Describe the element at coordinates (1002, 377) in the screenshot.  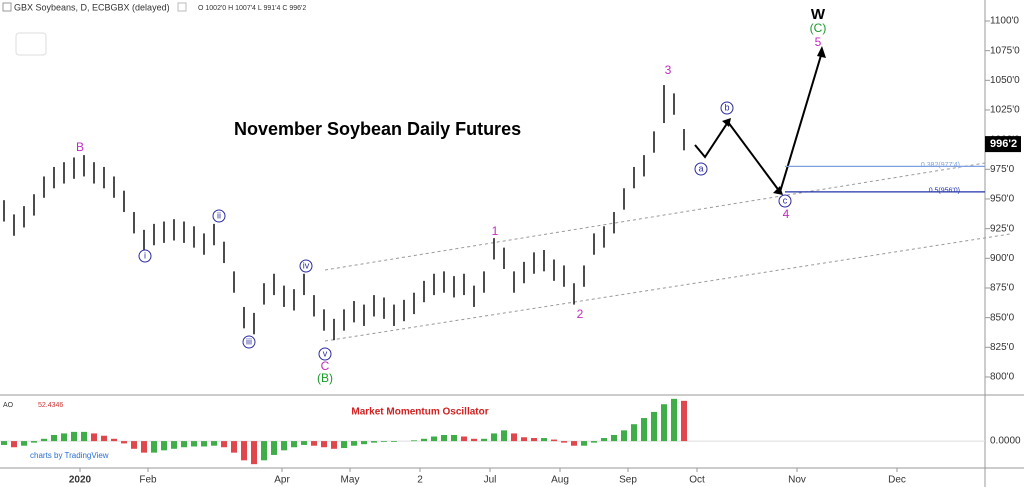
I see `y-tick-label: 800'0` at that location.